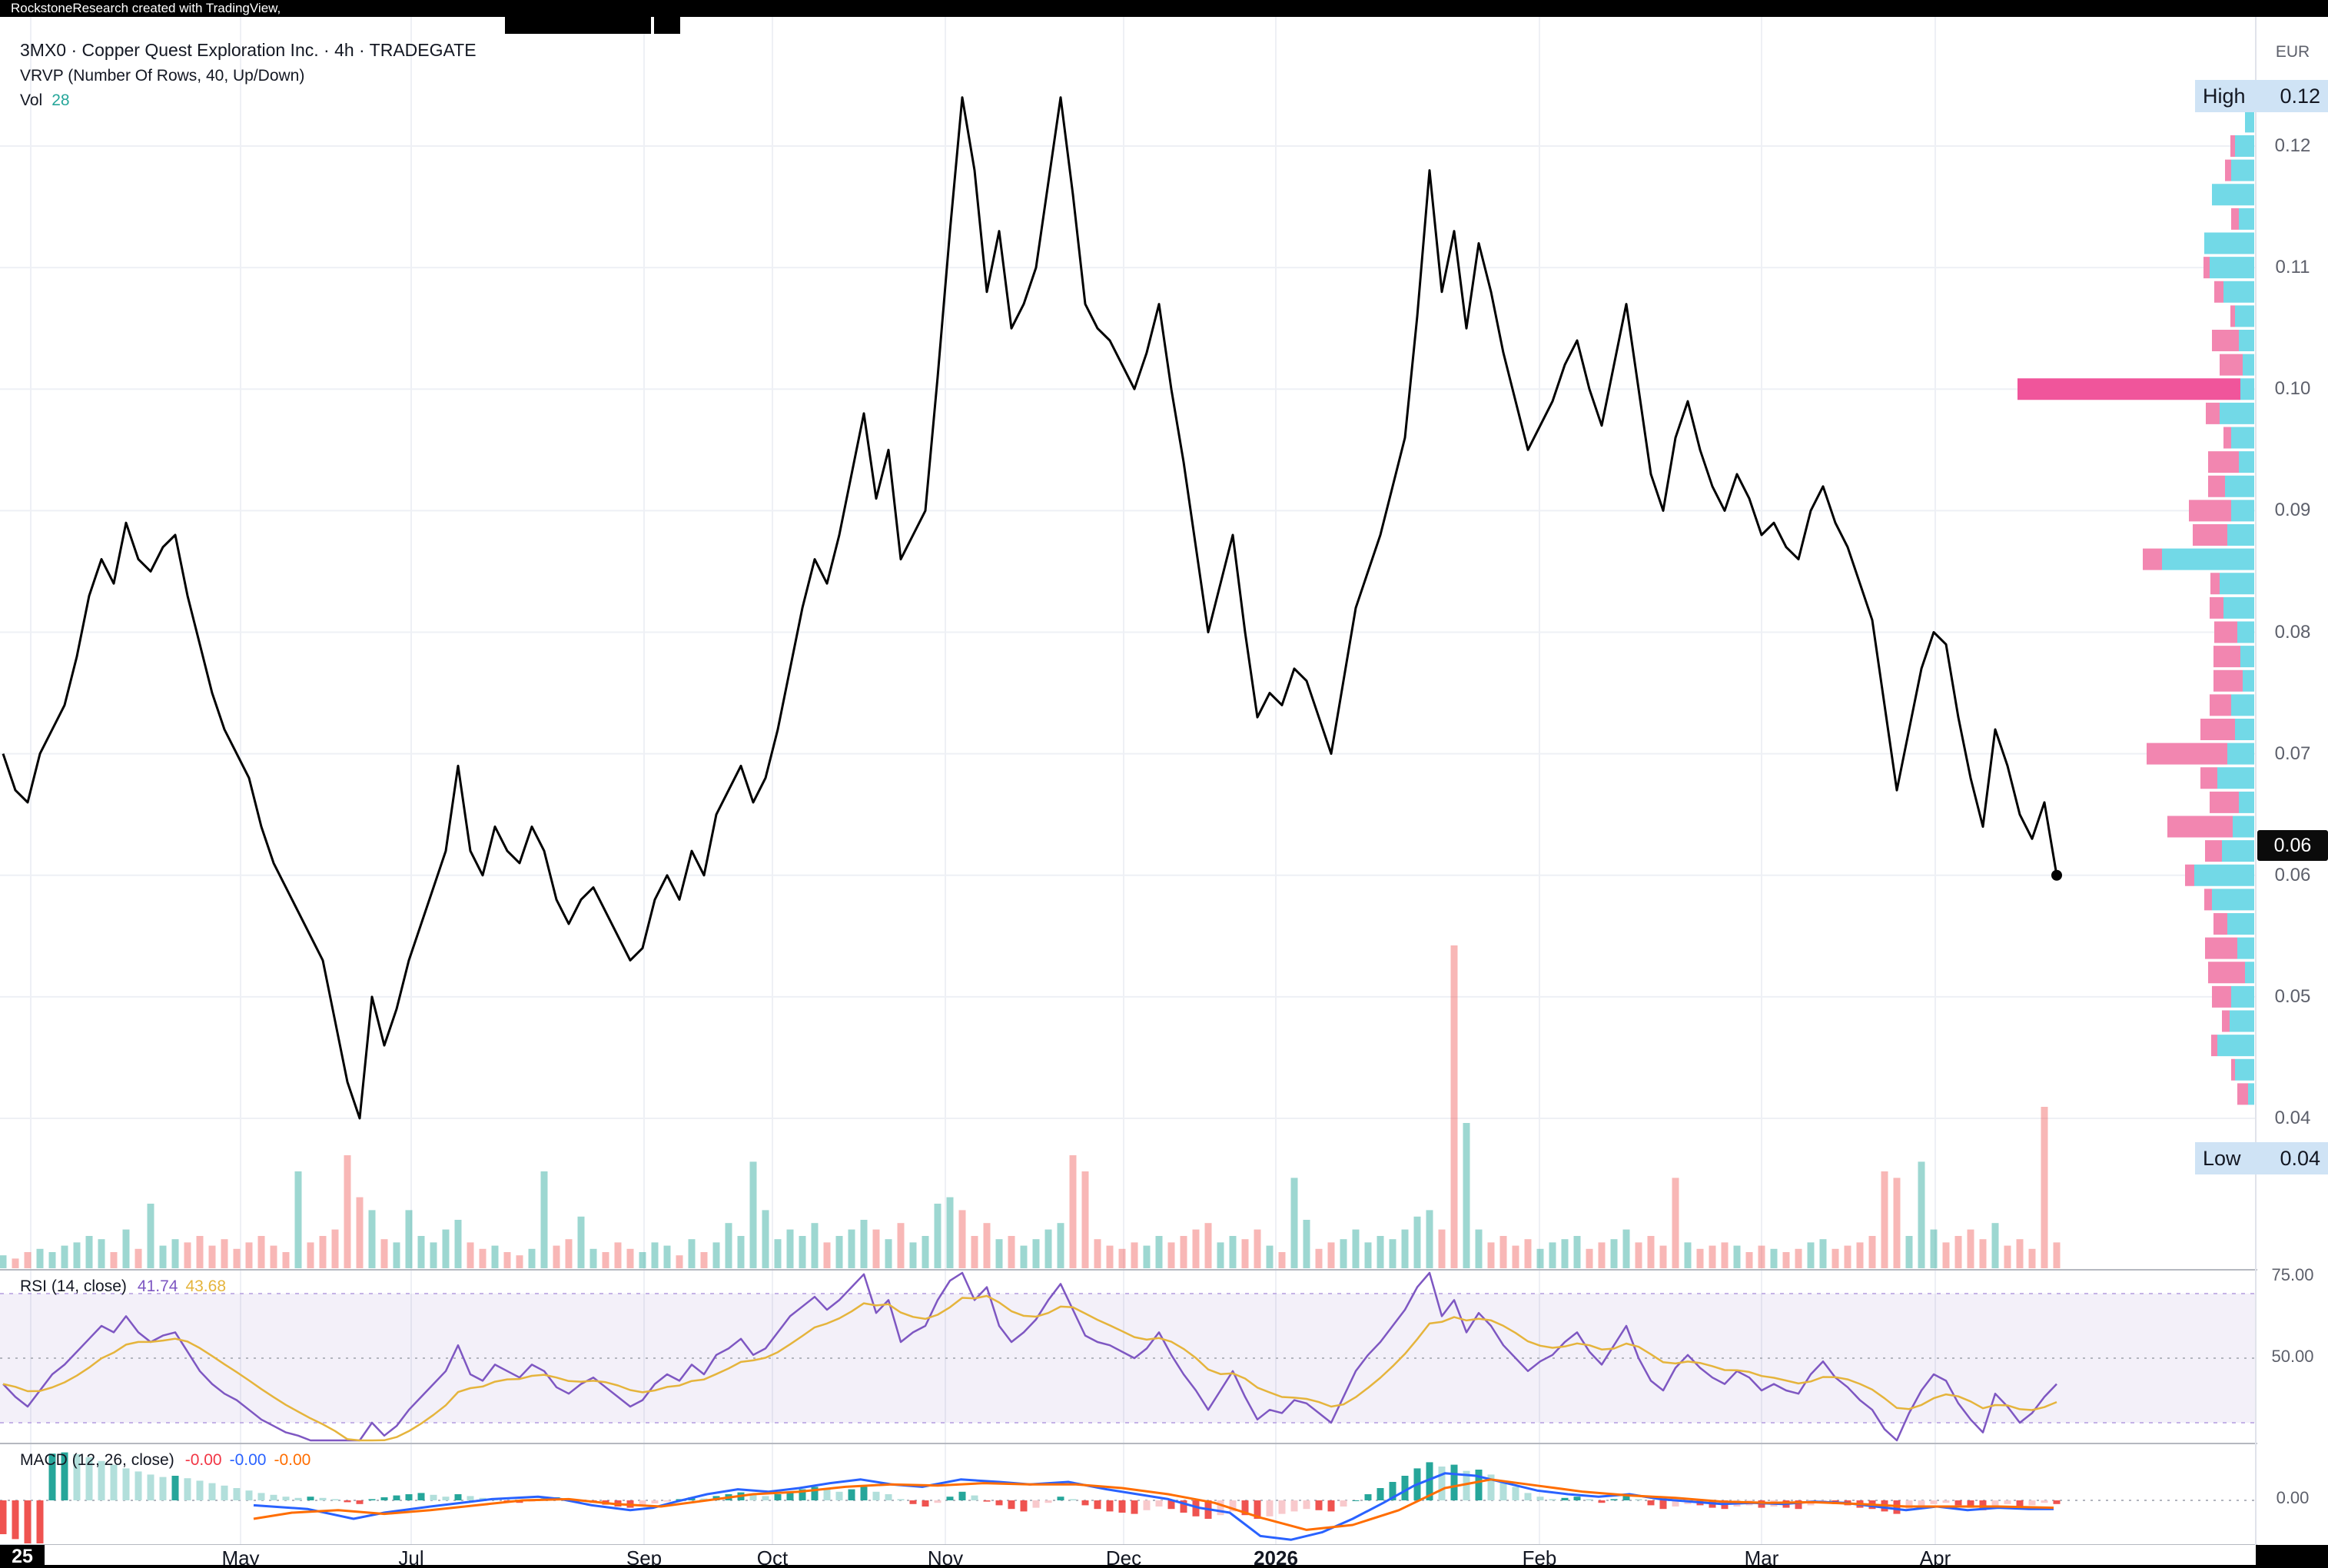 The width and height of the screenshot is (2328, 1568). Describe the element at coordinates (123, 1286) in the screenshot. I see `rsi-legend-row: RSI (14, close) 41.74 43.68` at that location.